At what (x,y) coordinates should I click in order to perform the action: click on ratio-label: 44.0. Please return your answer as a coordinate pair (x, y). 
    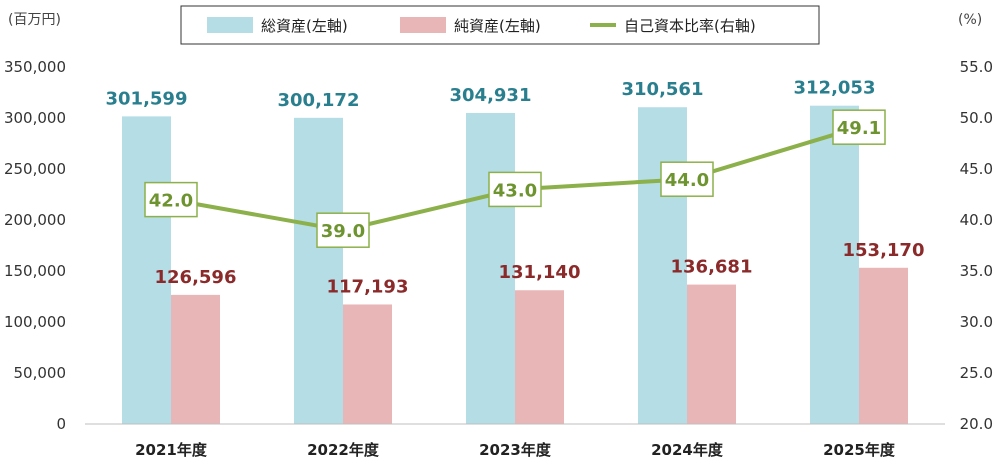
    Looking at the image, I should click on (687, 180).